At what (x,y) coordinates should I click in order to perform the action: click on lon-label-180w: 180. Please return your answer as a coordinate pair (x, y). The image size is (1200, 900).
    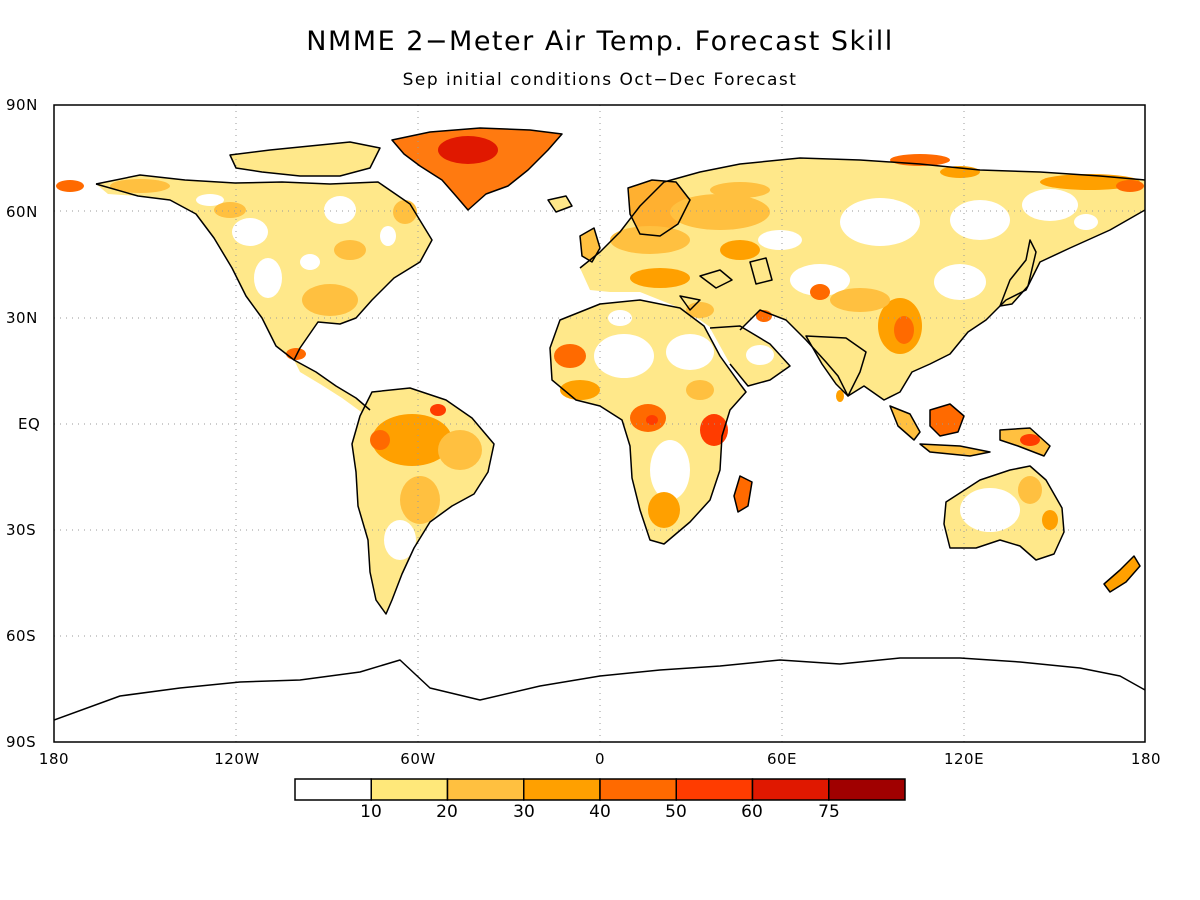
    Looking at the image, I should click on (54, 759).